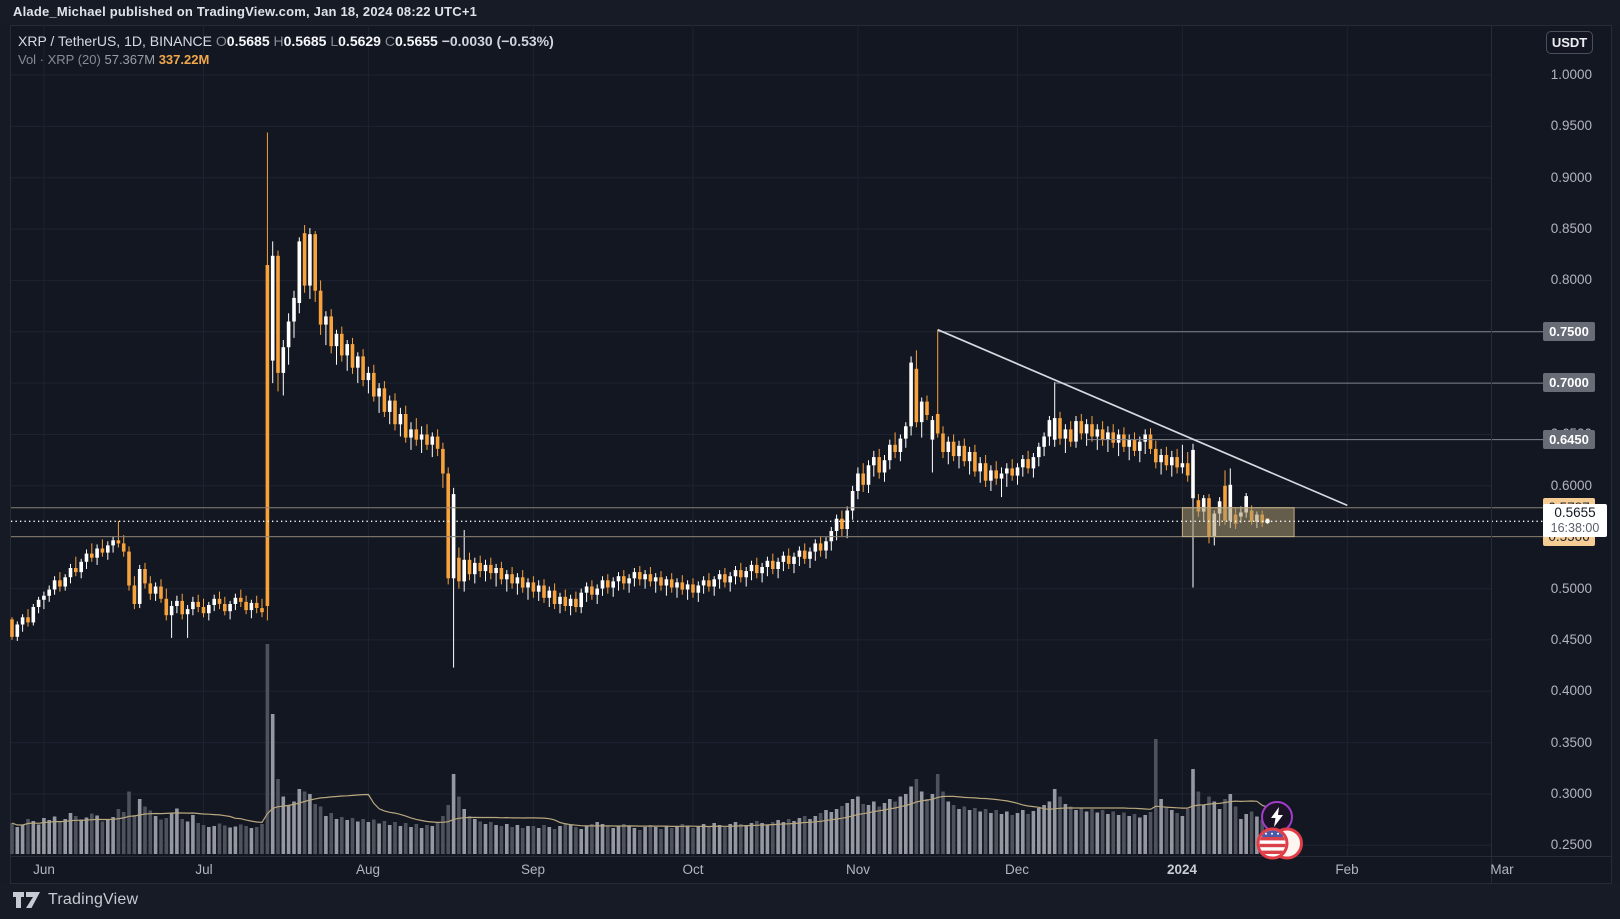 The height and width of the screenshot is (919, 1620). What do you see at coordinates (497, 41) in the screenshot?
I see `change-value: −0.0030 (−0.53%)` at bounding box center [497, 41].